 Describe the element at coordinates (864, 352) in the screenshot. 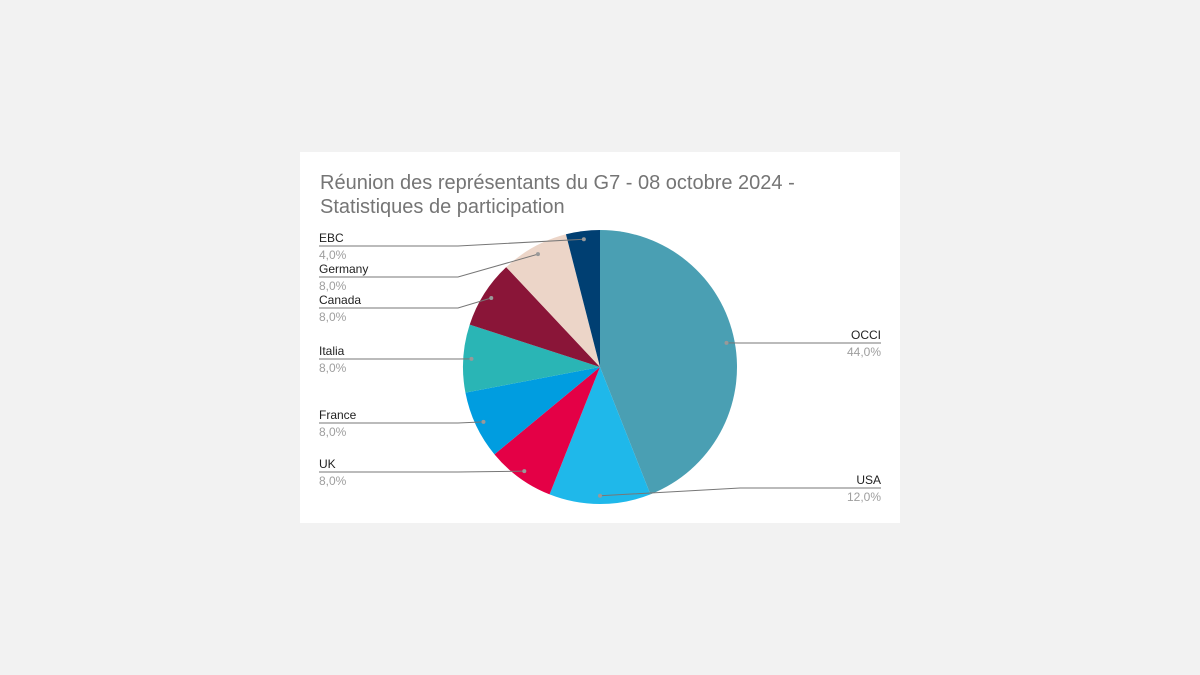

I see `slice-percent-label: 44,0%` at that location.